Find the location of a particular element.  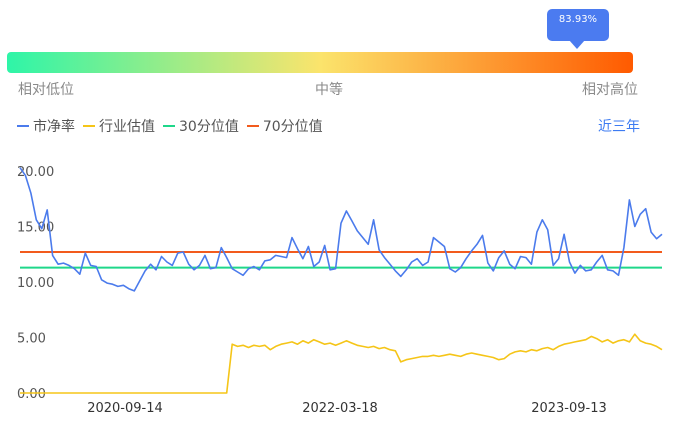

y-tick-label: 5.00 is located at coordinates (31, 339).